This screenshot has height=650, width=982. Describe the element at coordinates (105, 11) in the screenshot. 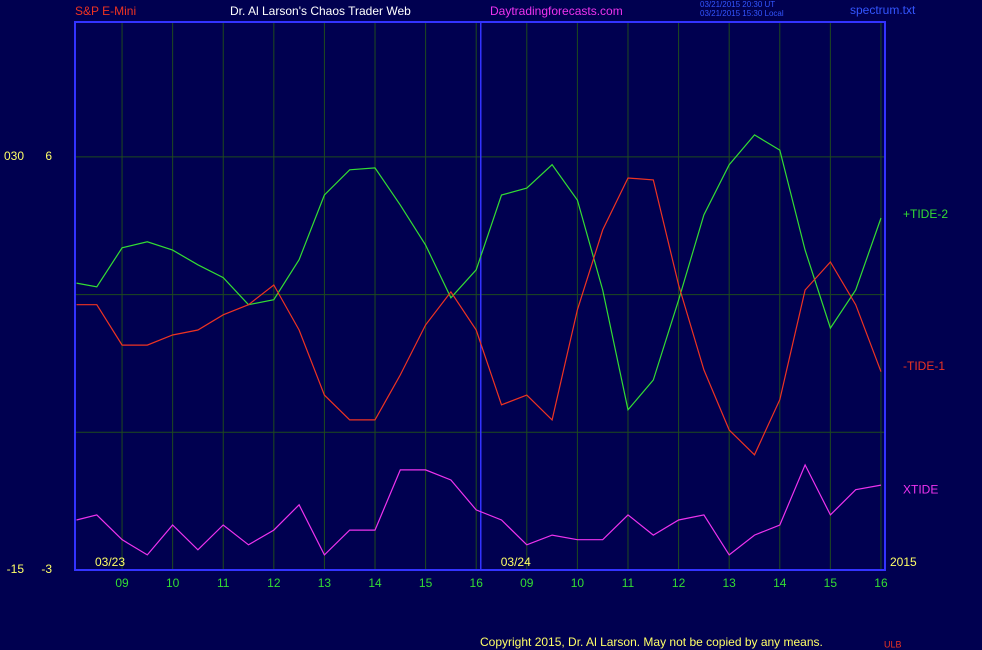

I see `symbol: S&P E-Mini` at that location.